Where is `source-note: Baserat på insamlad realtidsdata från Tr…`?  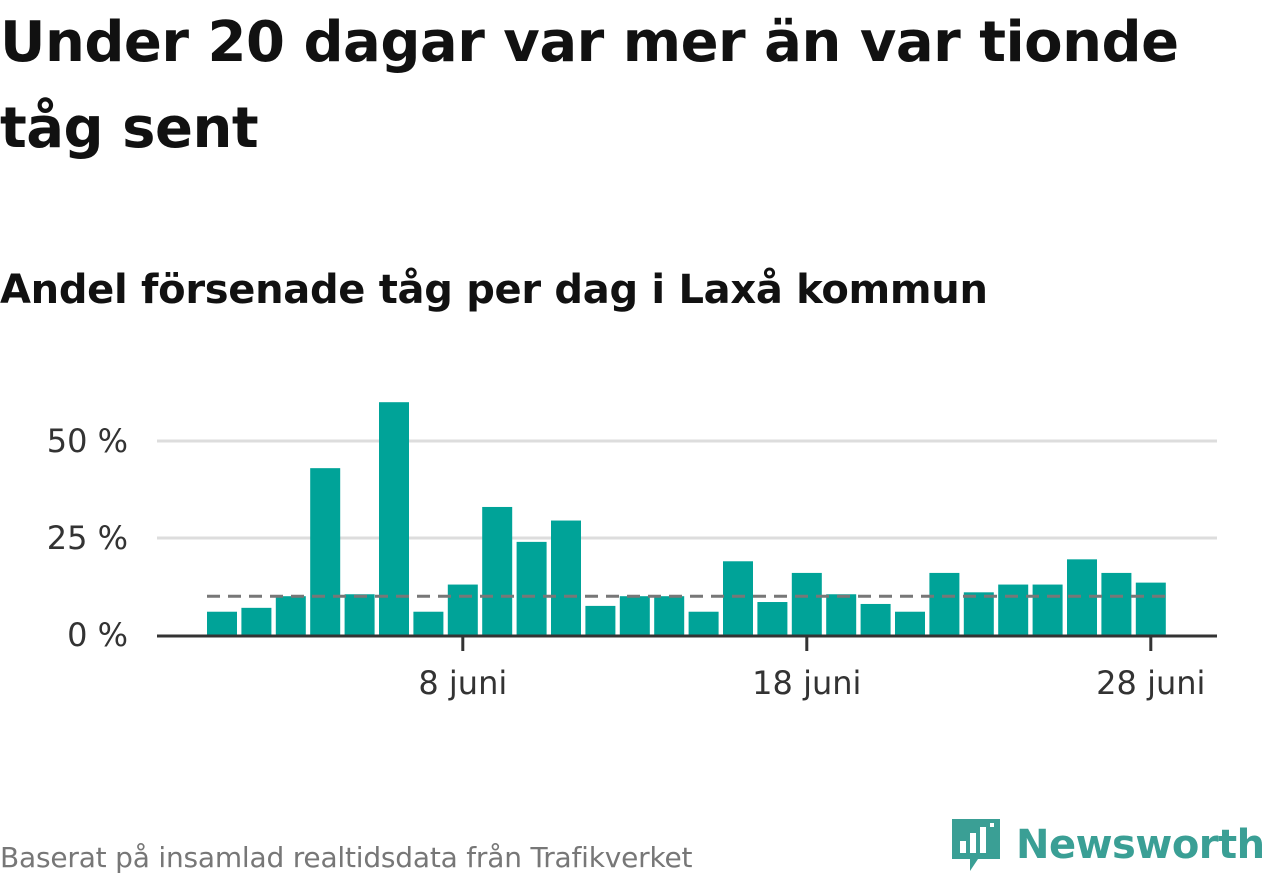 source-note: Baserat på insamlad realtidsdata från Tr… is located at coordinates (346, 857).